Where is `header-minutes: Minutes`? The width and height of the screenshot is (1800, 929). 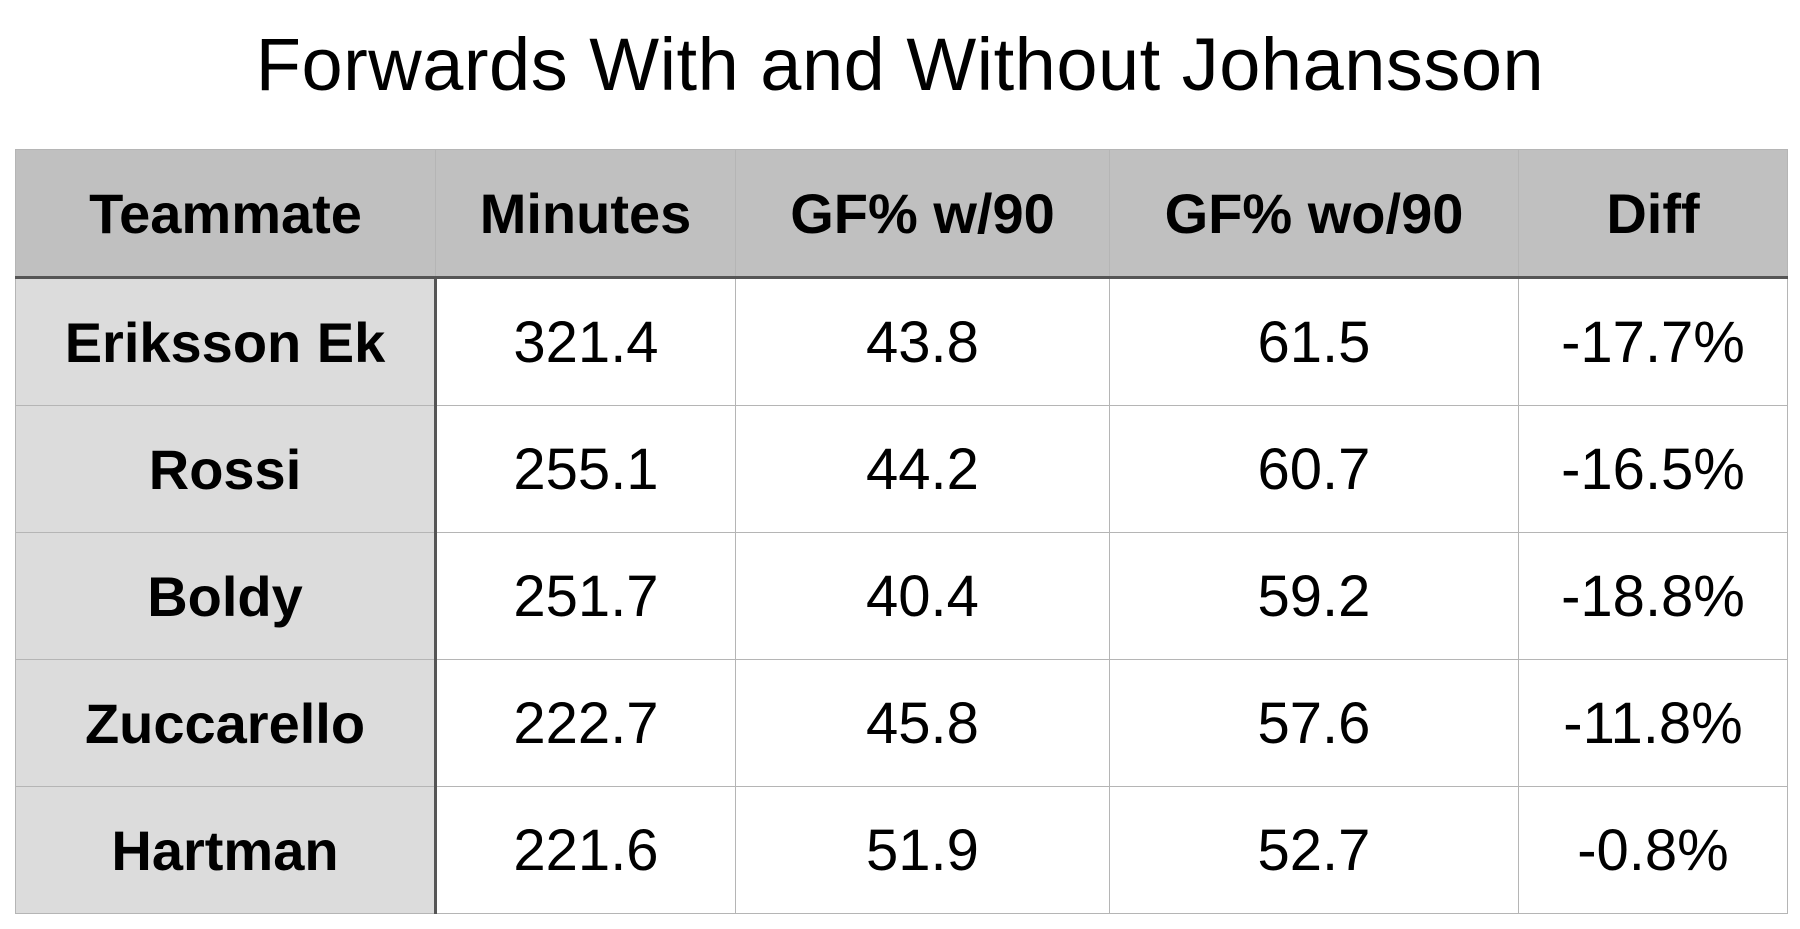 header-minutes: Minutes is located at coordinates (585, 214).